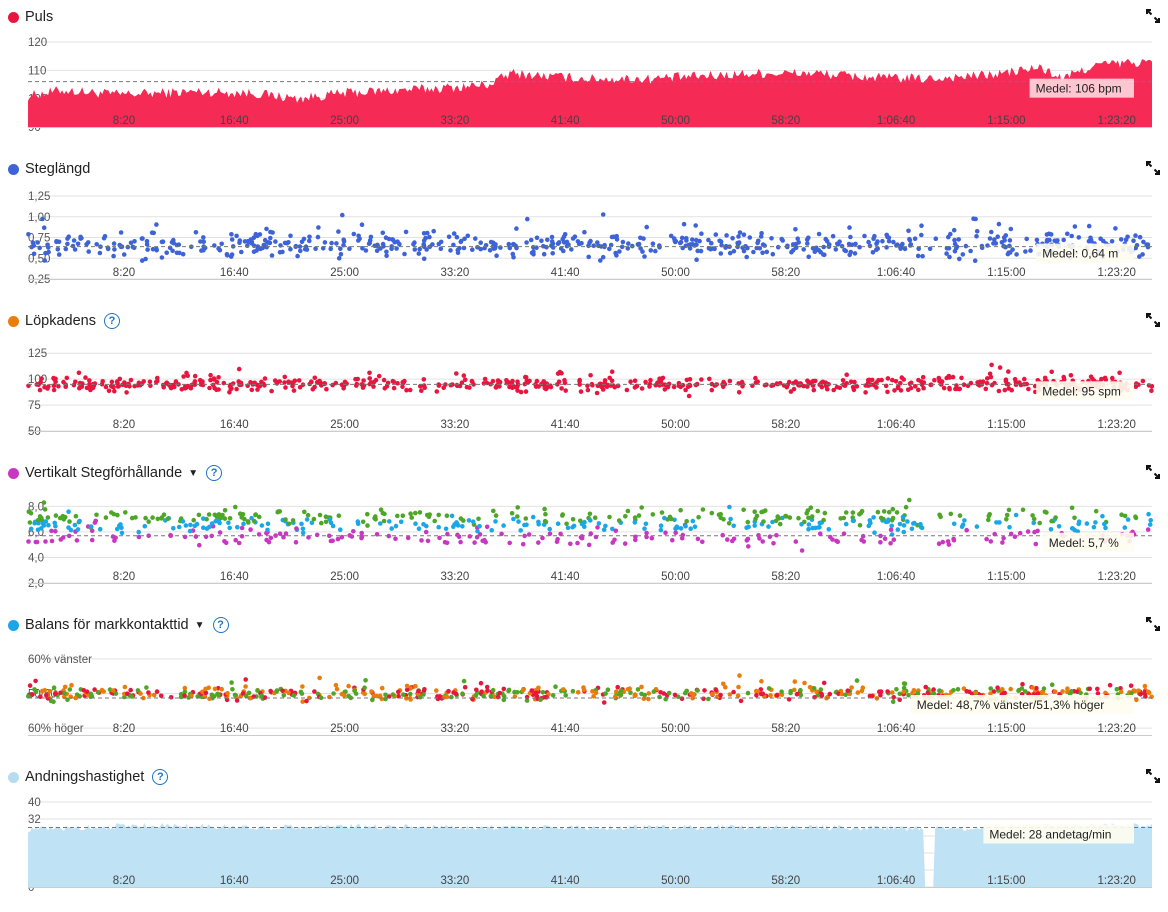 The image size is (1168, 912). What do you see at coordinates (1088, 542) in the screenshot?
I see `mean-label-bg` at bounding box center [1088, 542].